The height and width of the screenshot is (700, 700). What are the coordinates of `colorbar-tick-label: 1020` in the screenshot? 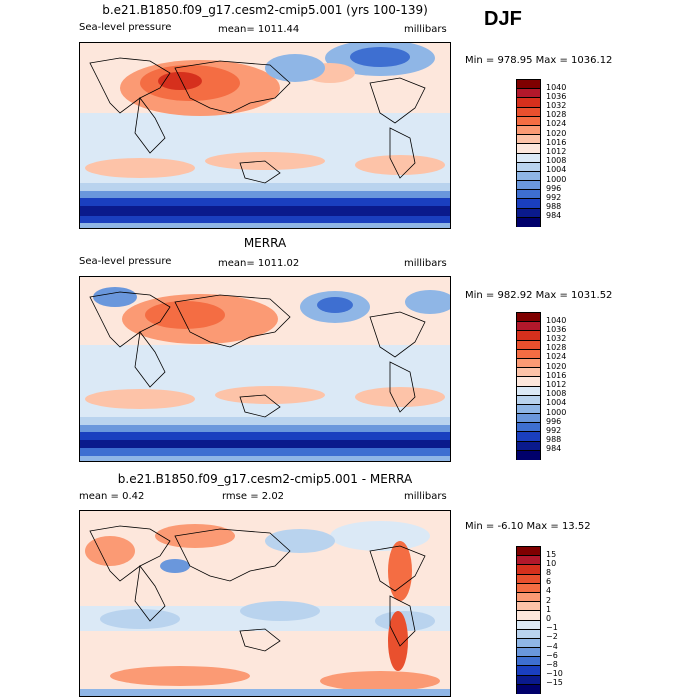 It's located at (556, 366).